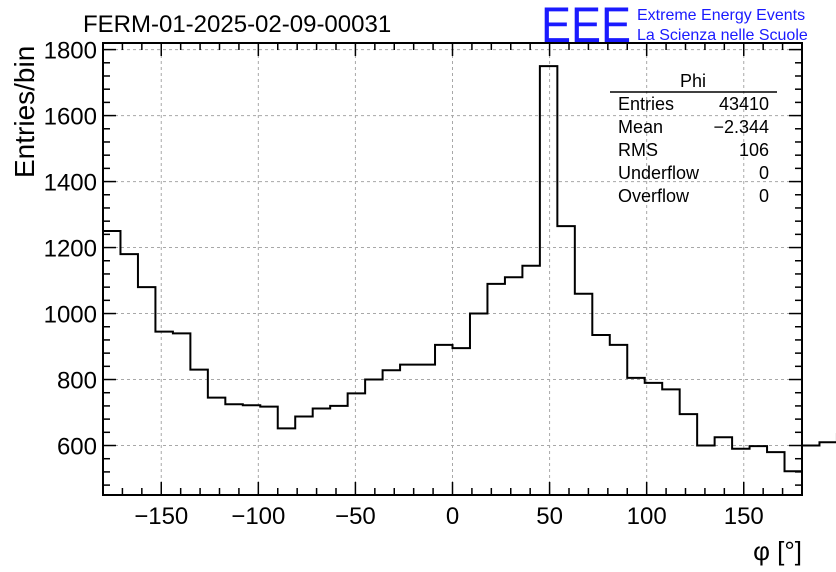 Image resolution: width=836 pixels, height=572 pixels. I want to click on y-tick-label: 600, so click(77, 447).